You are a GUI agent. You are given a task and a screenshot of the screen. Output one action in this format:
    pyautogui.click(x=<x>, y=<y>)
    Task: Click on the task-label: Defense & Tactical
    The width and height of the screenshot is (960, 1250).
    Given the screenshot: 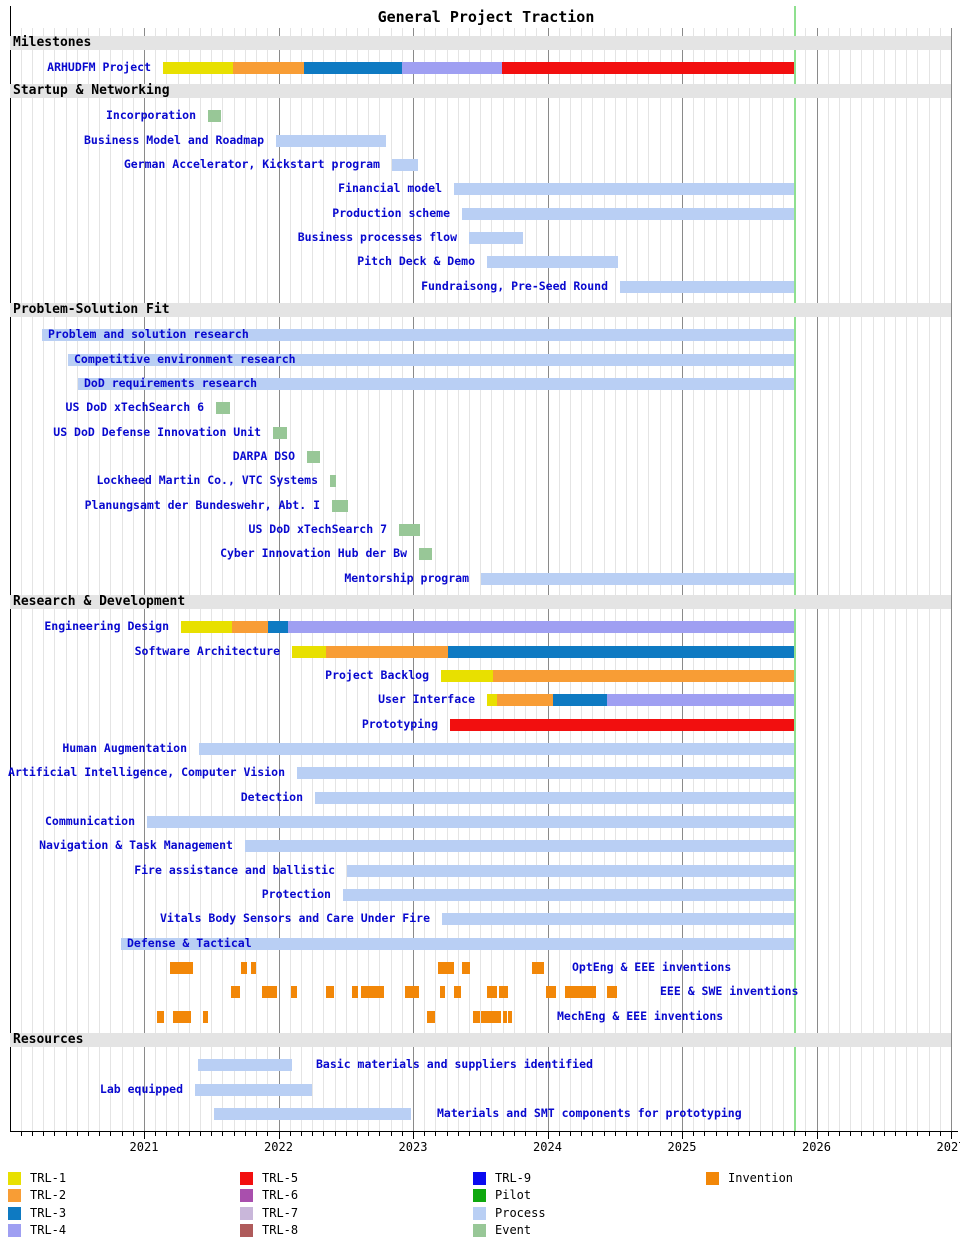 What is the action you would take?
    pyautogui.click(x=189, y=942)
    